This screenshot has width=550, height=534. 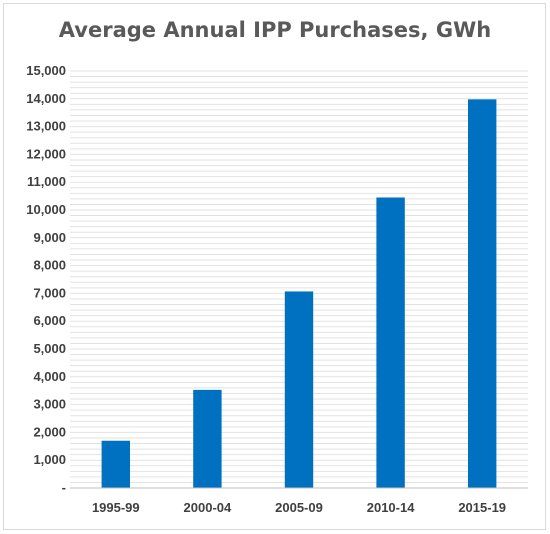 What do you see at coordinates (46, 126) in the screenshot?
I see `y-tick-label: 13,000` at bounding box center [46, 126].